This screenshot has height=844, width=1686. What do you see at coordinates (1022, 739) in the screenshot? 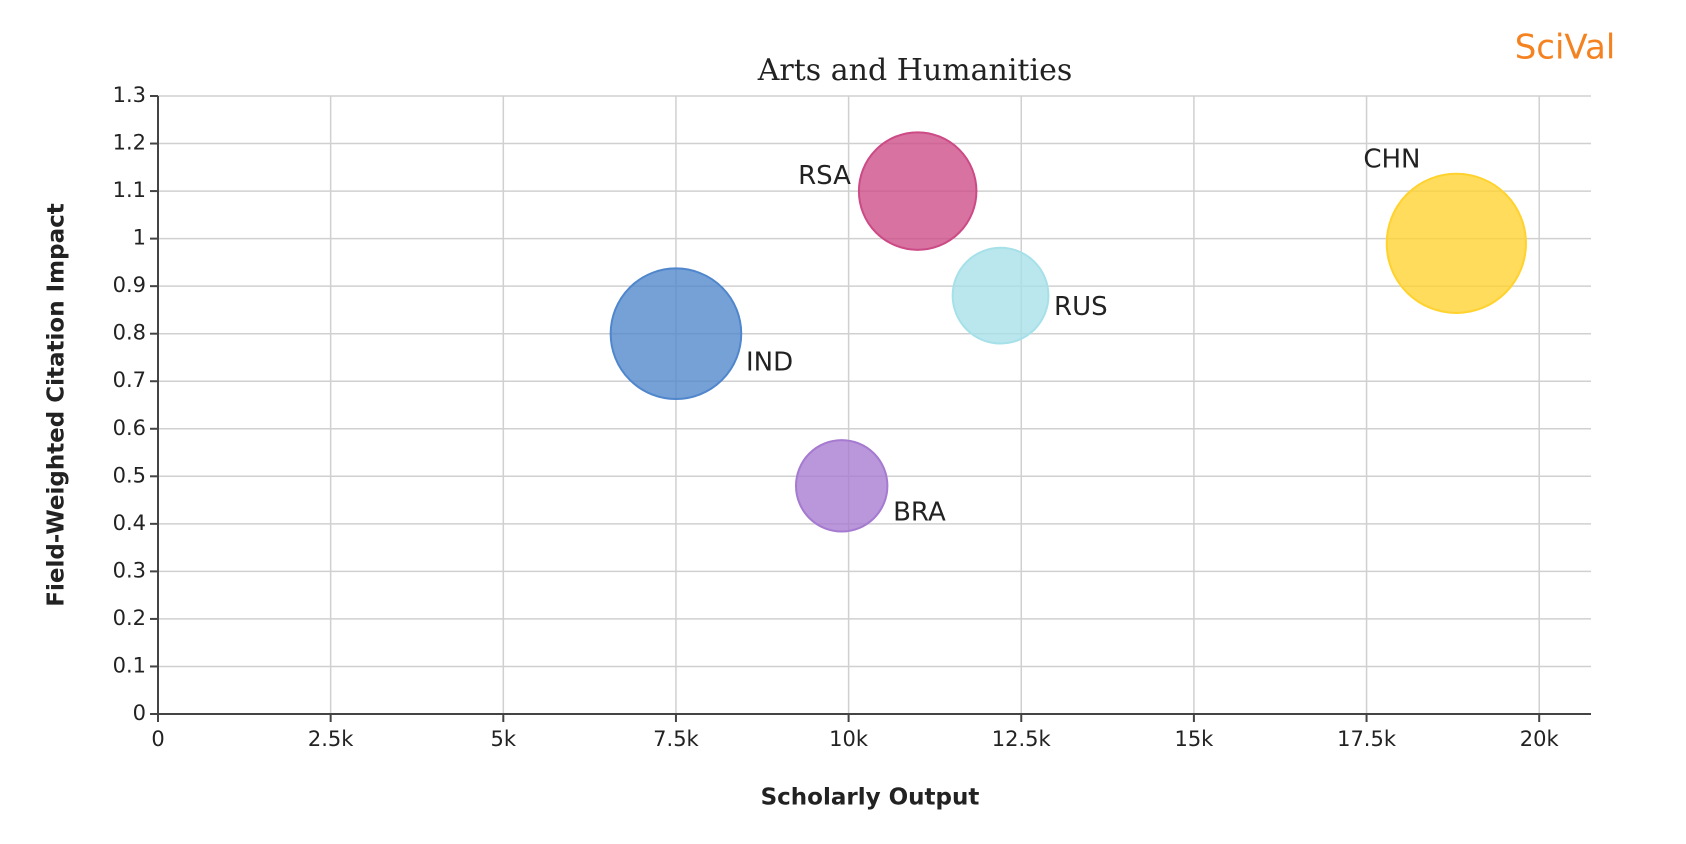
I see `x-tick-label: 12.5k` at bounding box center [1022, 739].